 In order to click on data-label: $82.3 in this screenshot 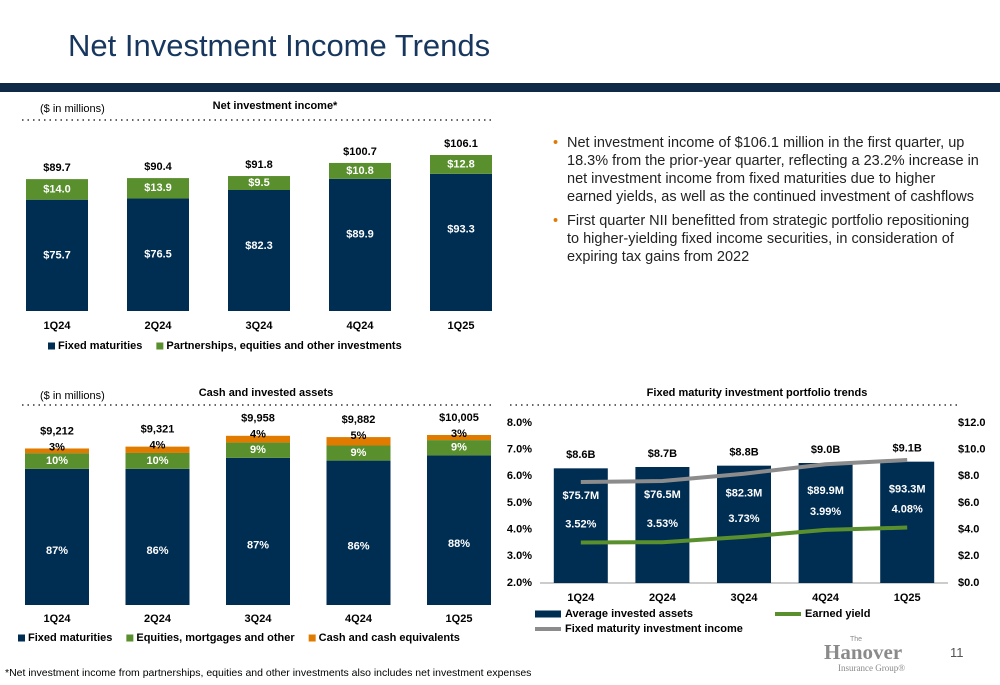, I will do `click(259, 246)`.